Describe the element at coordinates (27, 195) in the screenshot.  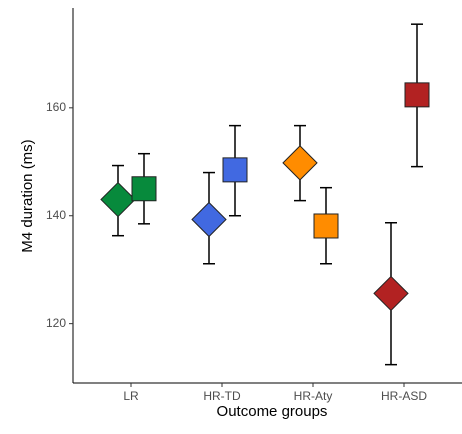
I see `y-axis-title: M4 duration (ms)` at that location.